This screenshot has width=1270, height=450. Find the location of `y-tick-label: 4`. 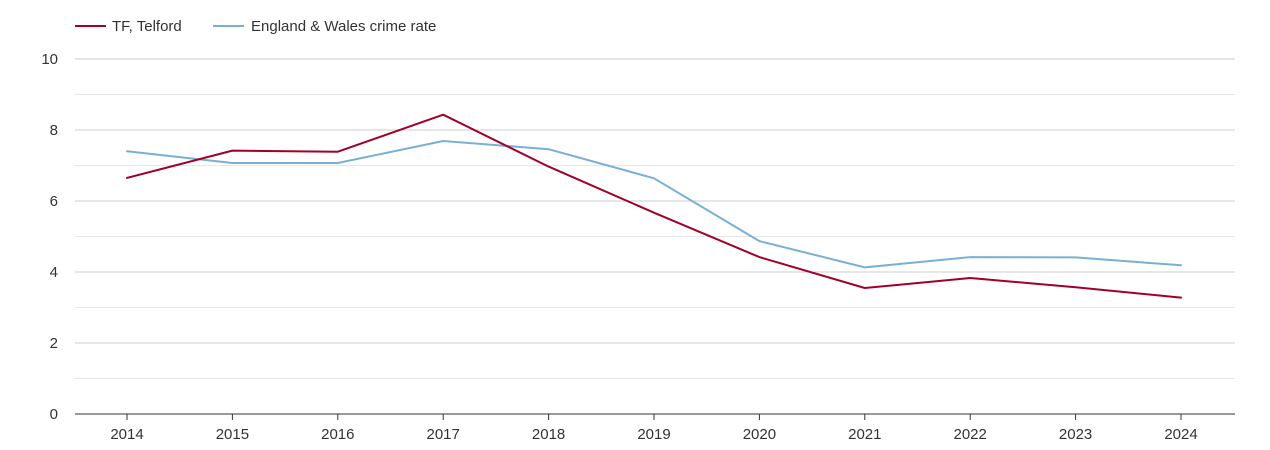

y-tick-label: 4 is located at coordinates (54, 272).